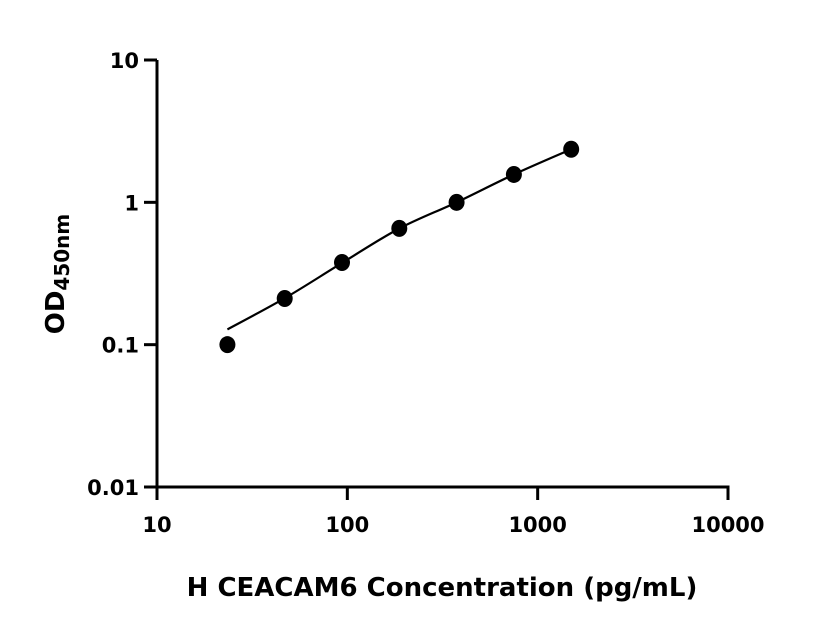  What do you see at coordinates (56, 313) in the screenshot?
I see `y-axis-title-main: OD` at bounding box center [56, 313].